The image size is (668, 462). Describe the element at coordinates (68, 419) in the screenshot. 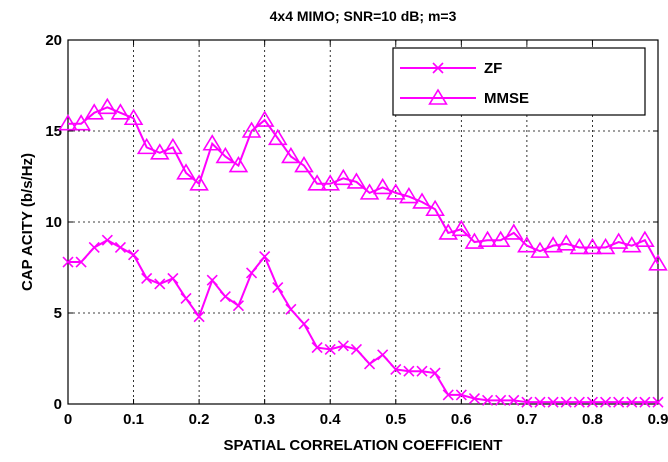

I see `x-tick-label: 0` at that location.